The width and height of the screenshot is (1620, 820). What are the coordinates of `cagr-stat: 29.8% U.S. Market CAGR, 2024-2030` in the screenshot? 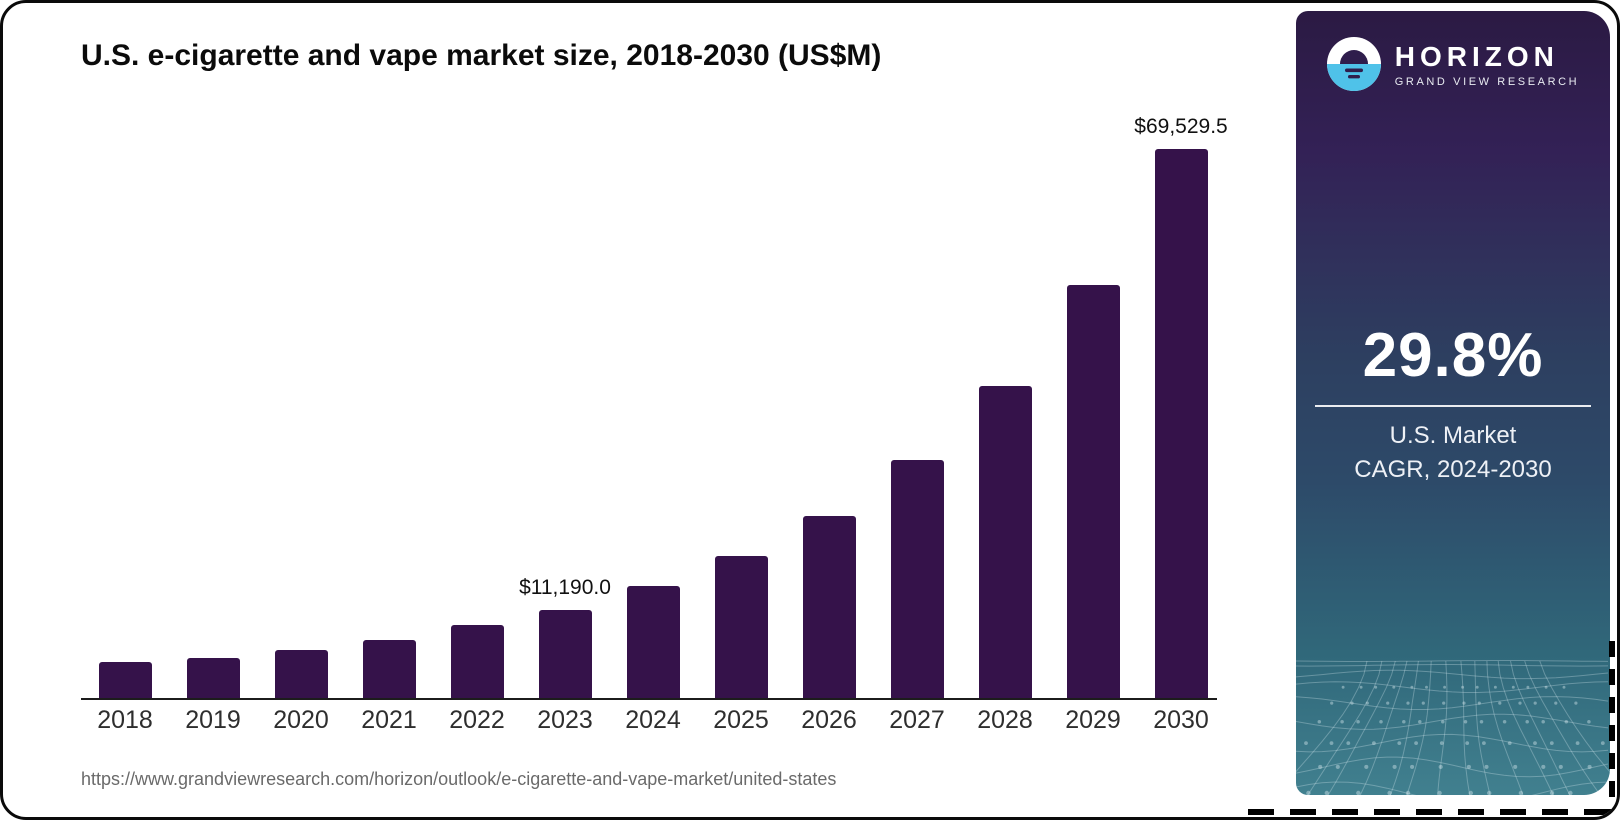 It's located at (1453, 406).